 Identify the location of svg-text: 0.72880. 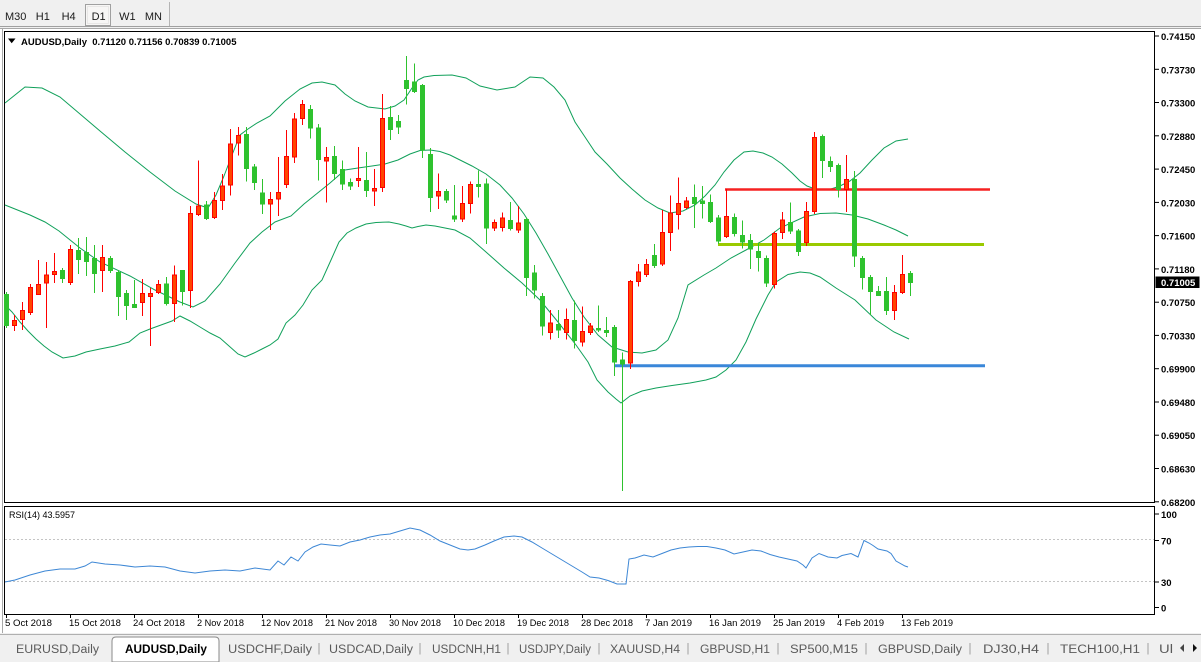
(1178, 137).